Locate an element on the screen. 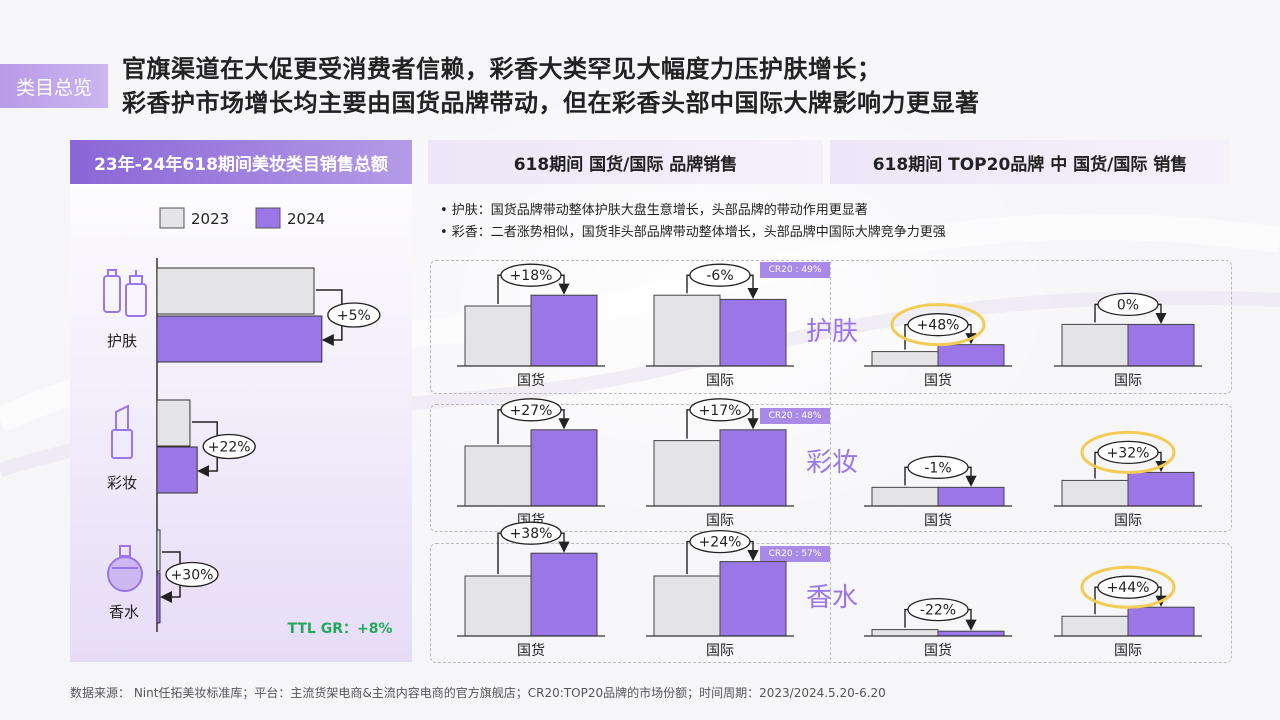 The image size is (1280, 720). column-divider is located at coordinates (830, 461).